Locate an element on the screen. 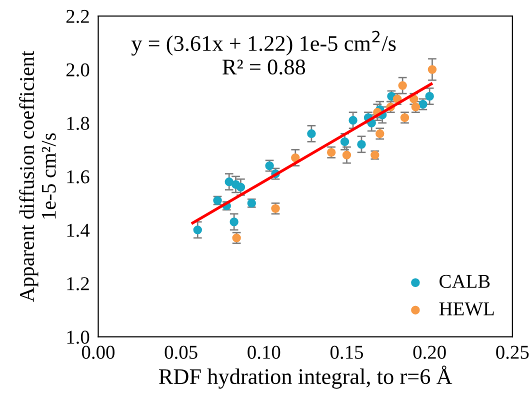  annotation: R² = 0.88 is located at coordinates (264, 67).